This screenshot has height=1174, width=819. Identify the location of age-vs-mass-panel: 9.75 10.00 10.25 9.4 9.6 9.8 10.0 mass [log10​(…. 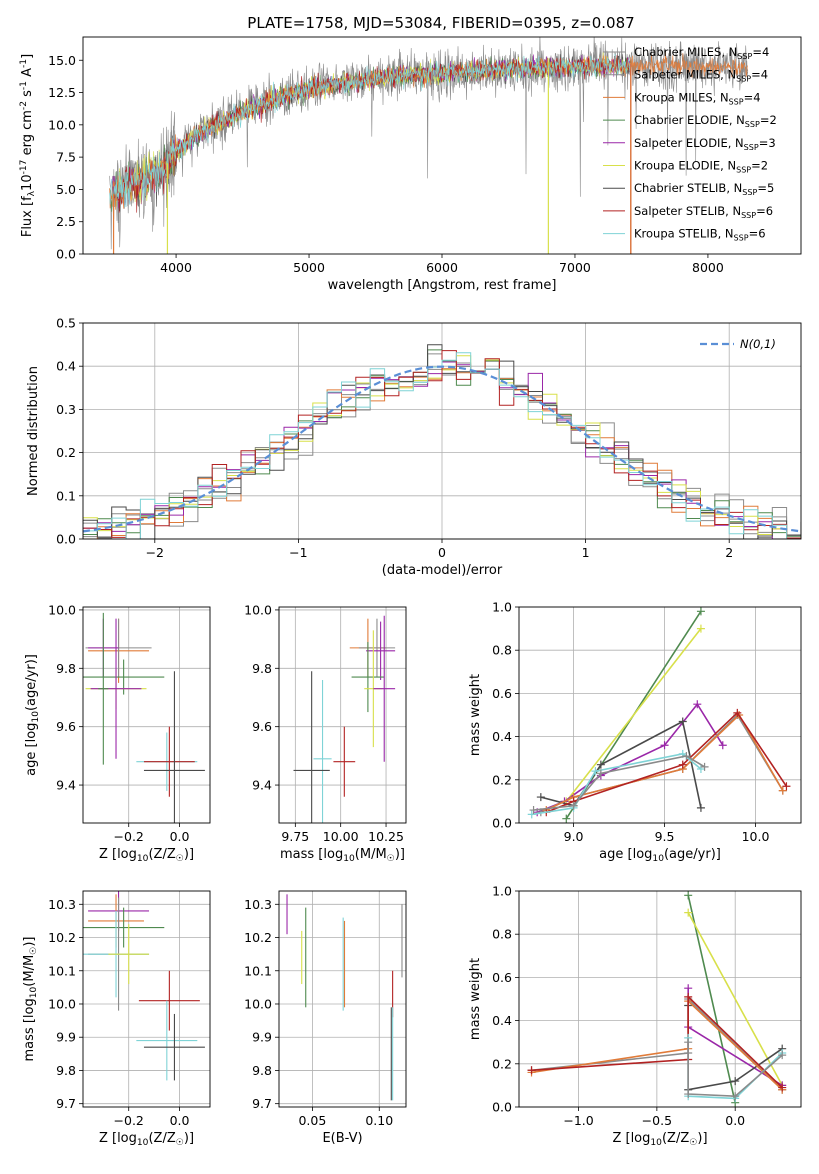
(325, 733).